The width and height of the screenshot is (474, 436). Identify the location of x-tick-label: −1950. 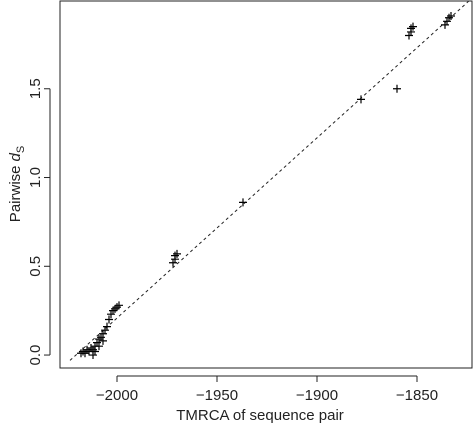
(217, 395).